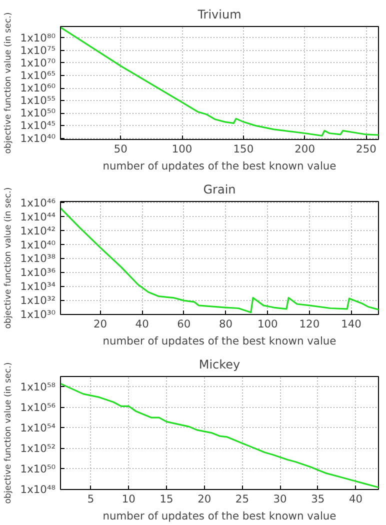  Describe the element at coordinates (280, 499) in the screenshot. I see `x-tick-label: 30` at that location.